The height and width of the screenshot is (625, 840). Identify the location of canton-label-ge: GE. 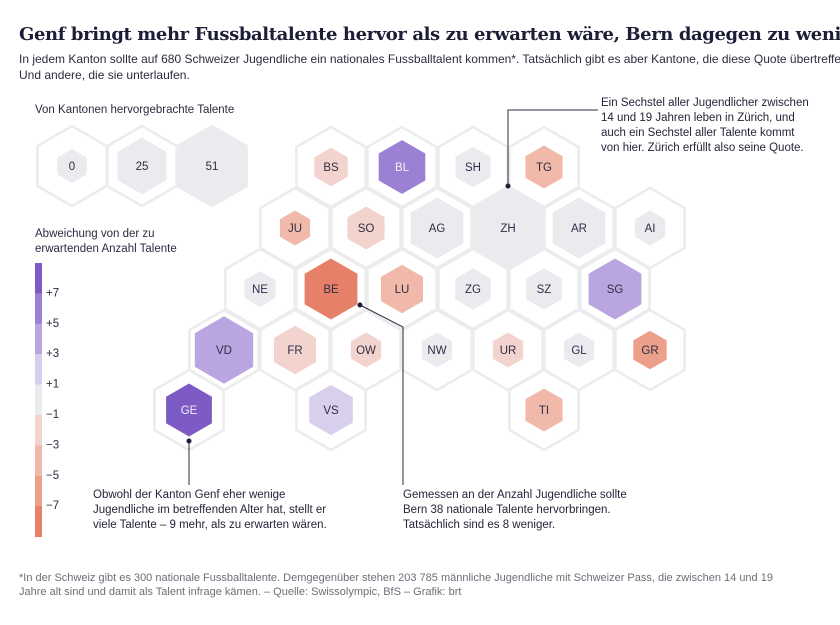
(189, 411).